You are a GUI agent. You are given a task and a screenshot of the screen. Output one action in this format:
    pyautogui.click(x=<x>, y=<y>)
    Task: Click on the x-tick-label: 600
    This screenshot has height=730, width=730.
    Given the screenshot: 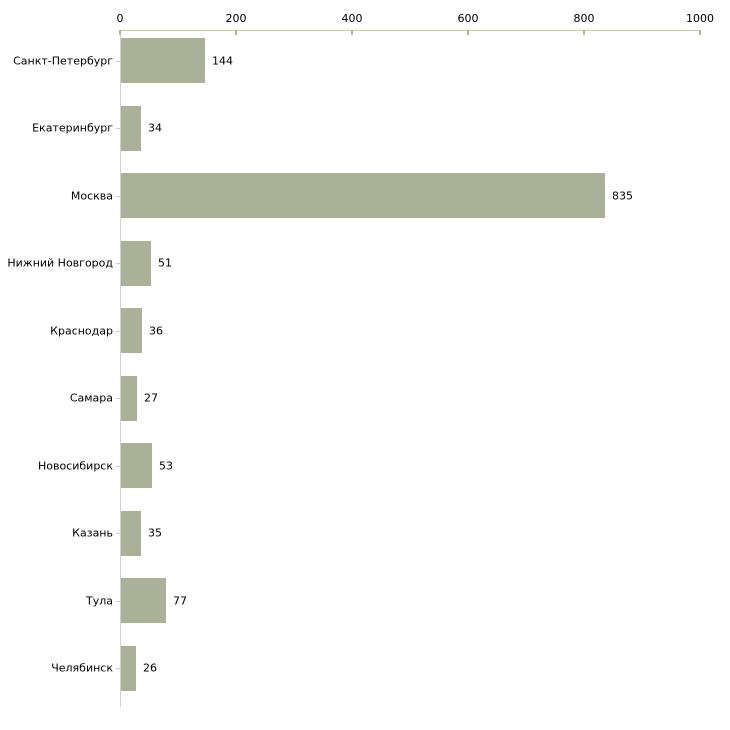 What is the action you would take?
    pyautogui.click(x=468, y=18)
    